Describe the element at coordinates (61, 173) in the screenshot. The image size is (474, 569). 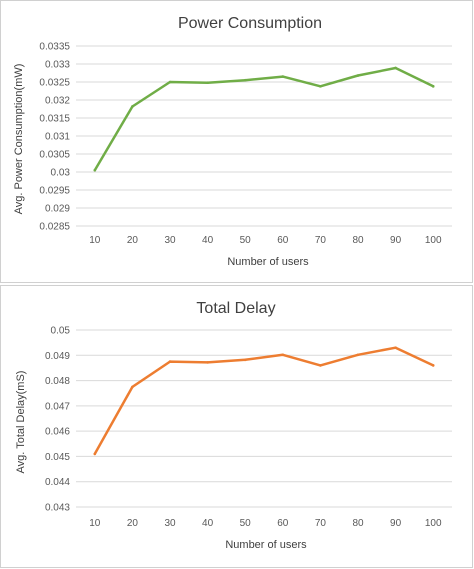
I see `y-tick-label: 0.03` at that location.